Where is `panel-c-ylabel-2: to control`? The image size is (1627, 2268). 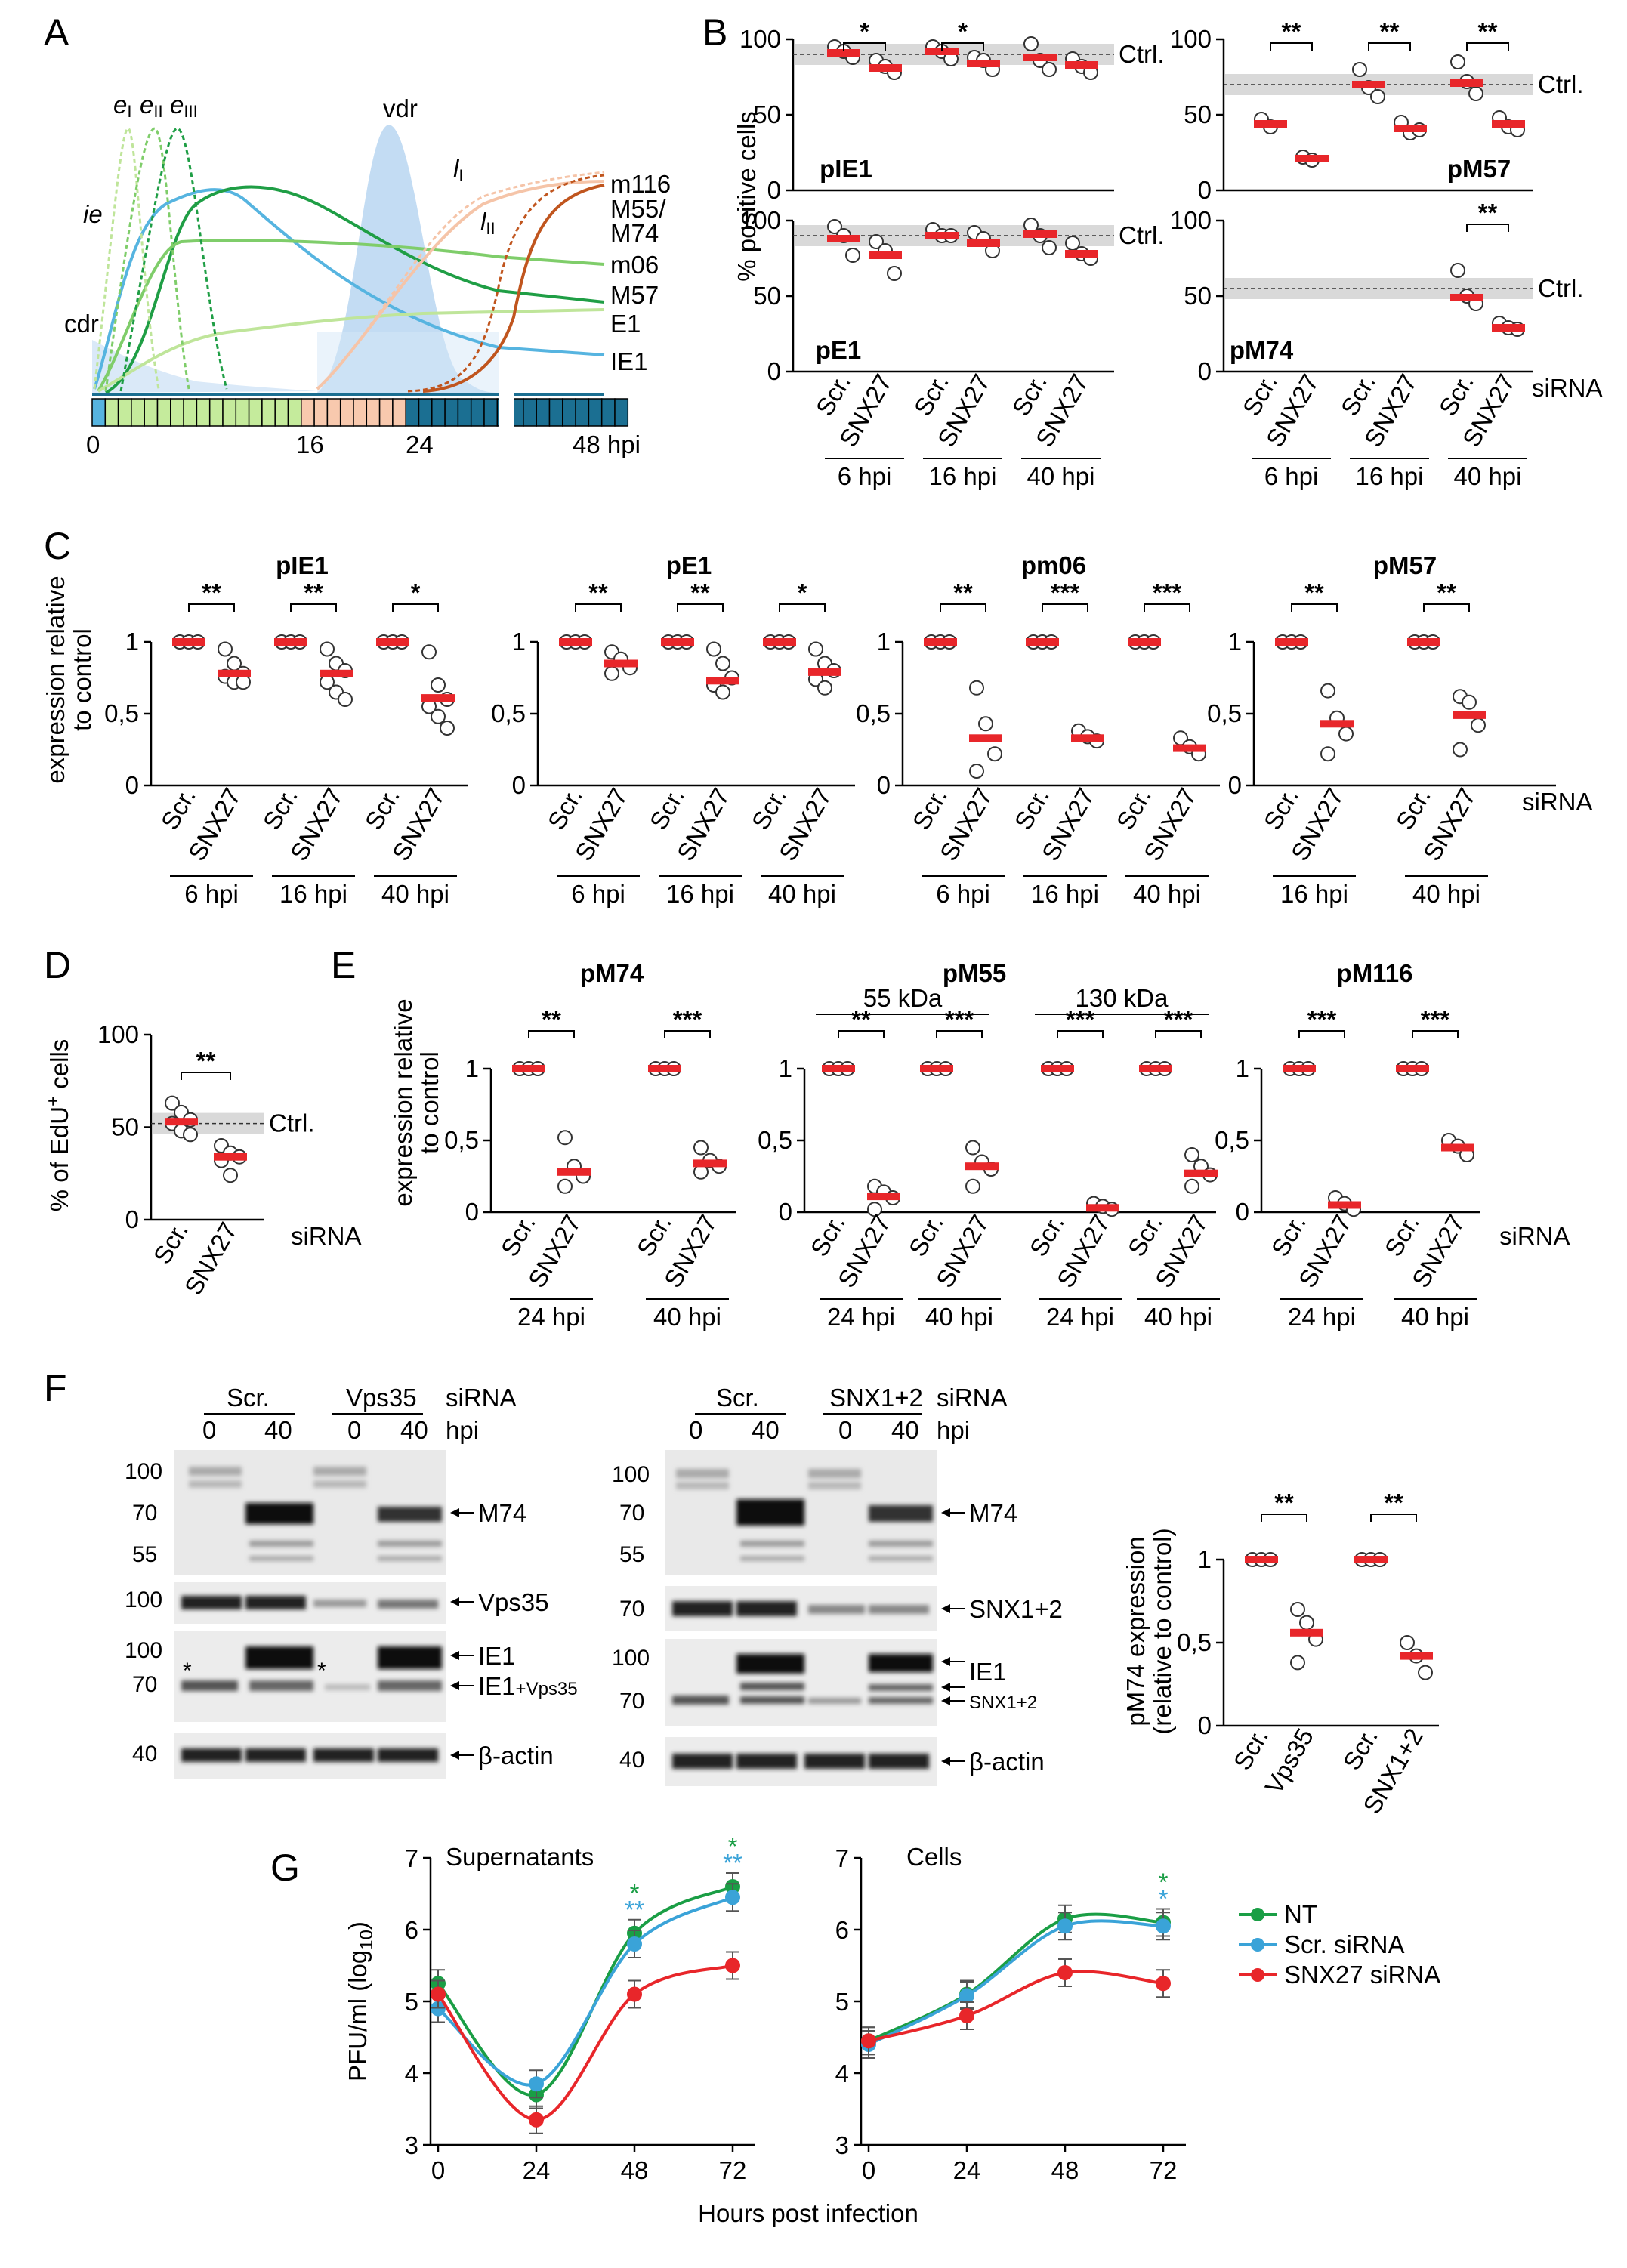 panel-c-ylabel-2: to control is located at coordinates (82, 679).